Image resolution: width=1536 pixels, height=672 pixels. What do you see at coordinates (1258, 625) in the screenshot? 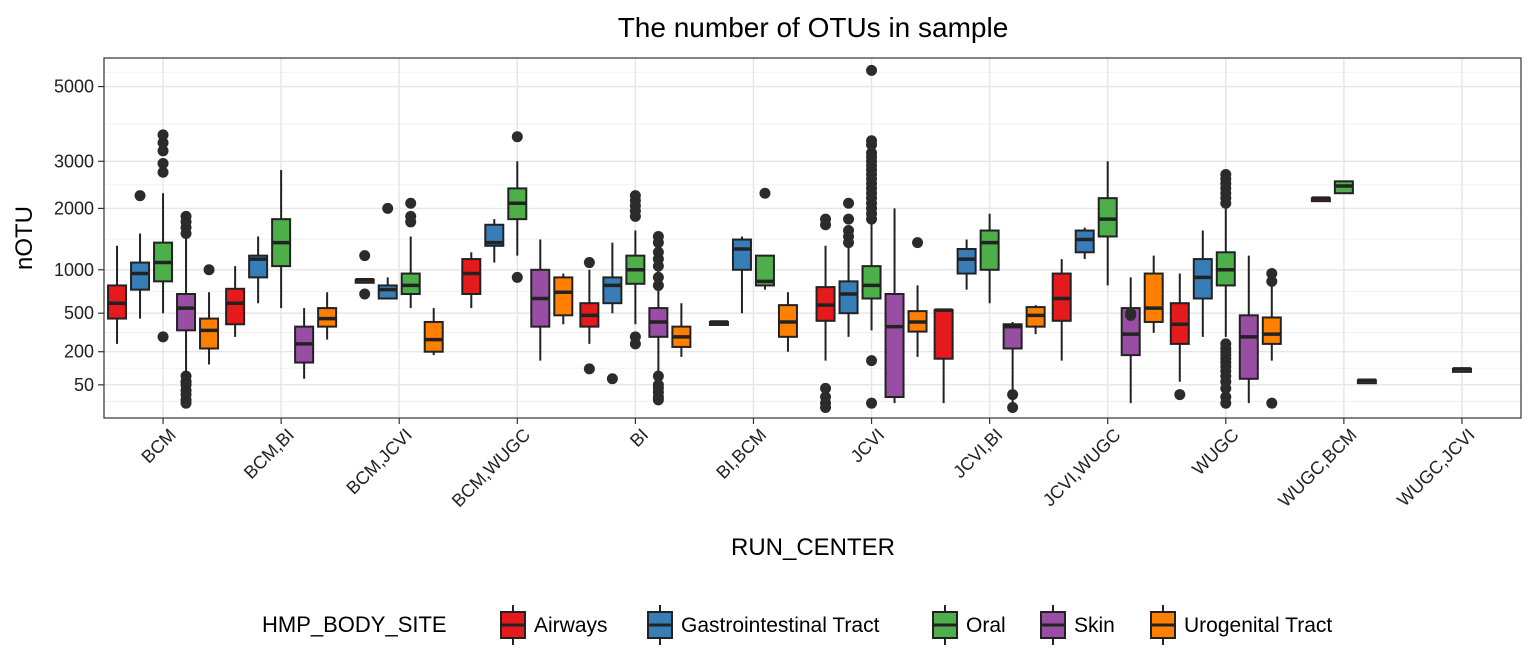
I see `legend-label: Urogenital Tract` at bounding box center [1258, 625].